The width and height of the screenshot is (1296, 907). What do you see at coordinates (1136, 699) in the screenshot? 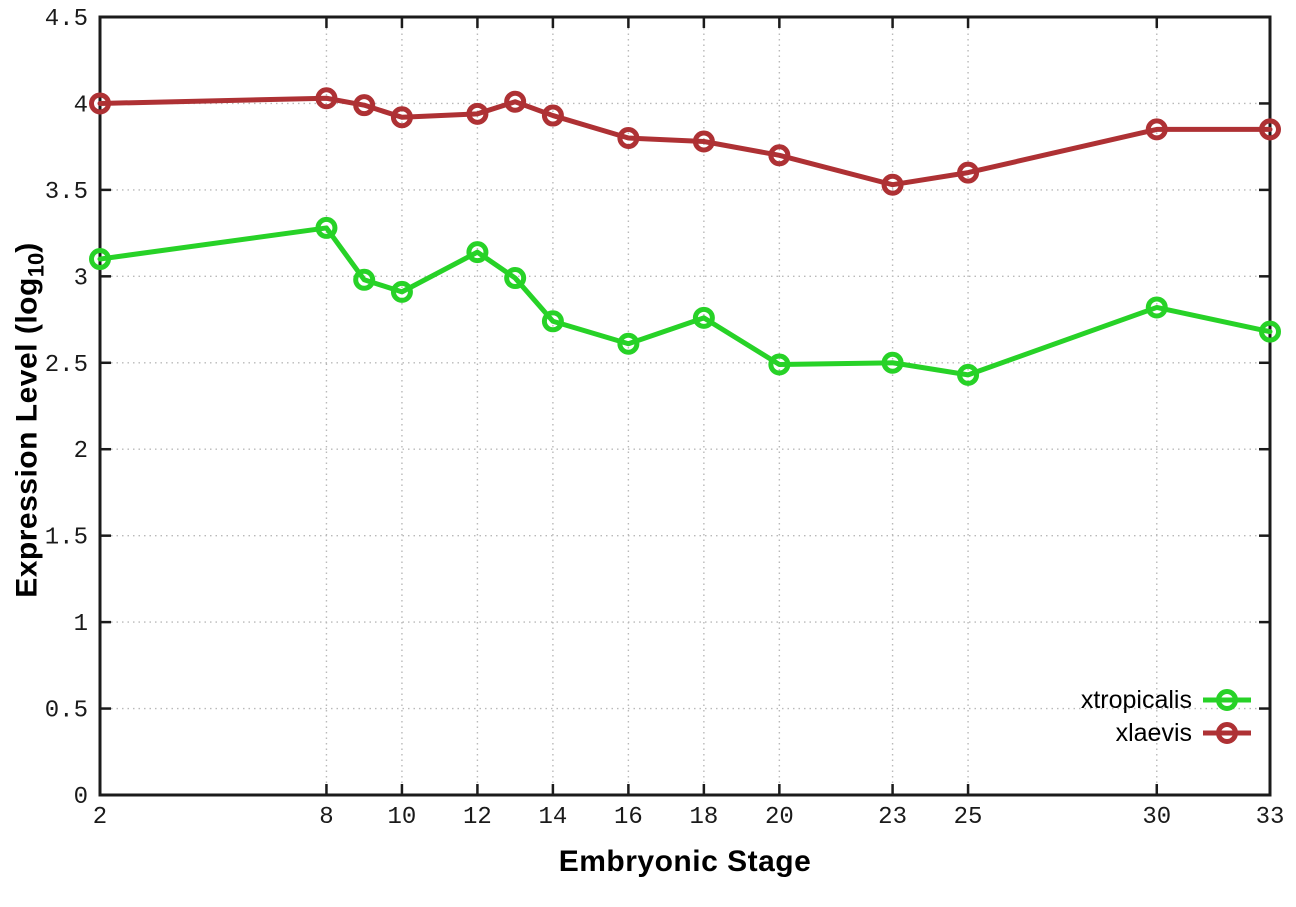
I see `legend-label-xtropicalis: xtropicalis` at bounding box center [1136, 699].